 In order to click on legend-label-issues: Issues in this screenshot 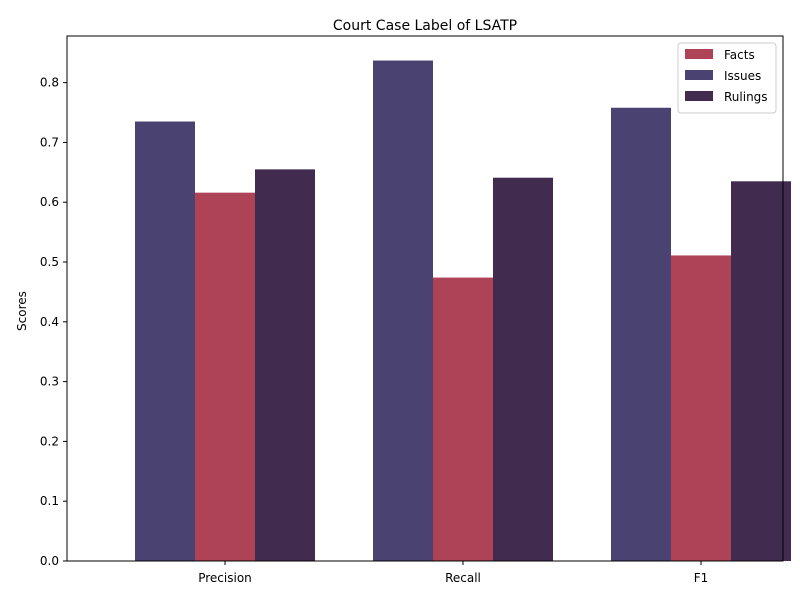, I will do `click(742, 76)`.